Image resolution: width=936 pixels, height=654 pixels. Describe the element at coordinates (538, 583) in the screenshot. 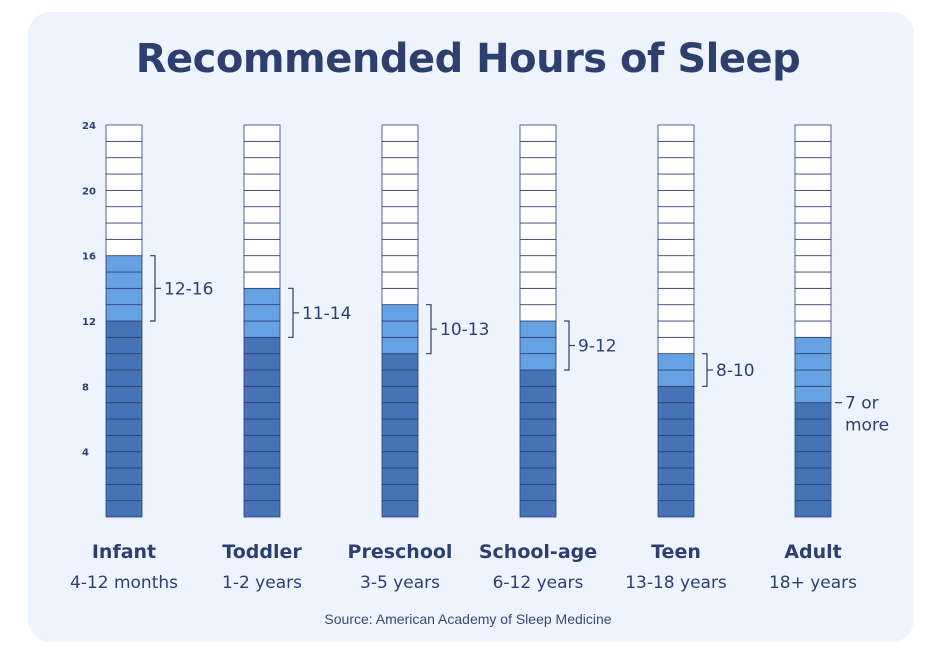

I see `category-age-label: 6-12 years` at that location.